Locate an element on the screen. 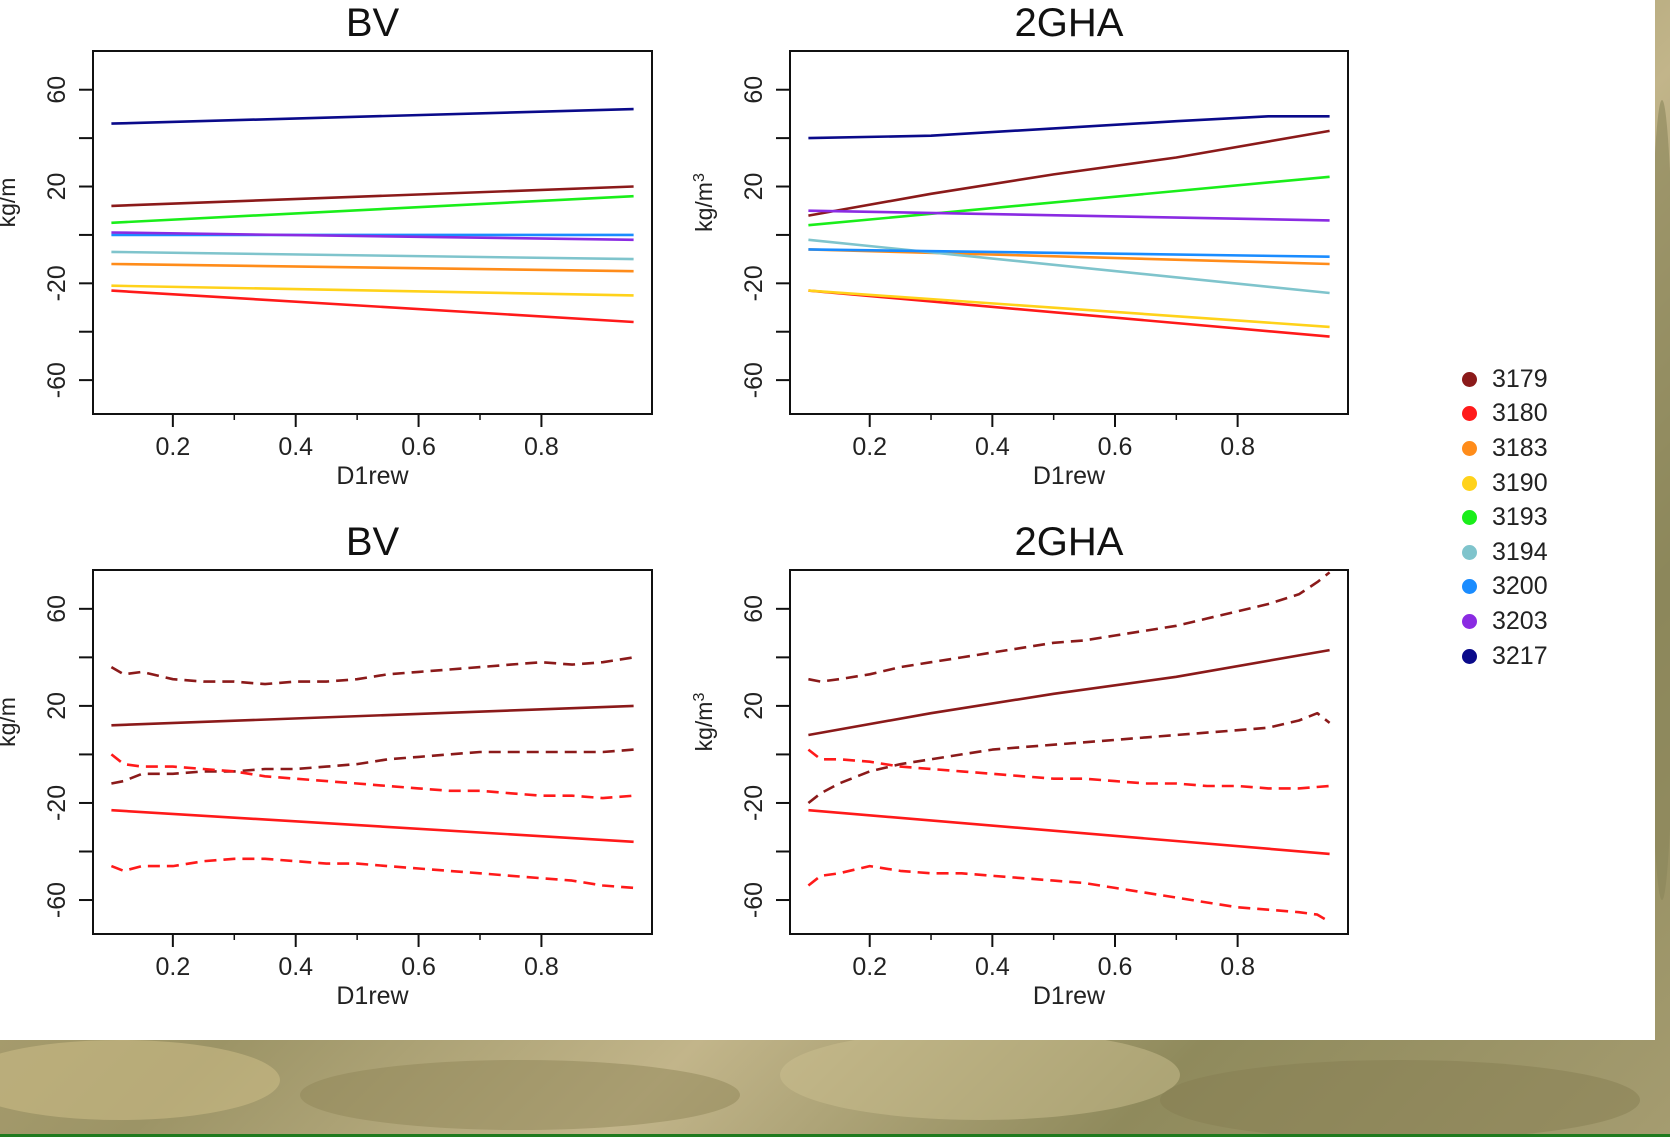 The height and width of the screenshot is (1137, 1670). legend-label: 3217 is located at coordinates (1520, 655).